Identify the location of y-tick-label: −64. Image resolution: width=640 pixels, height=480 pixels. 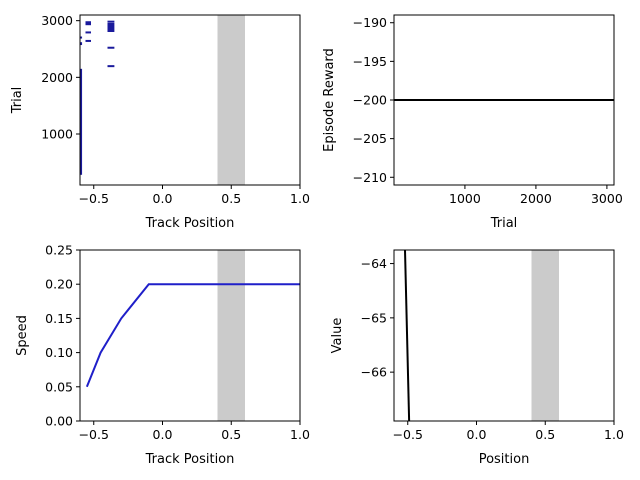
(374, 263).